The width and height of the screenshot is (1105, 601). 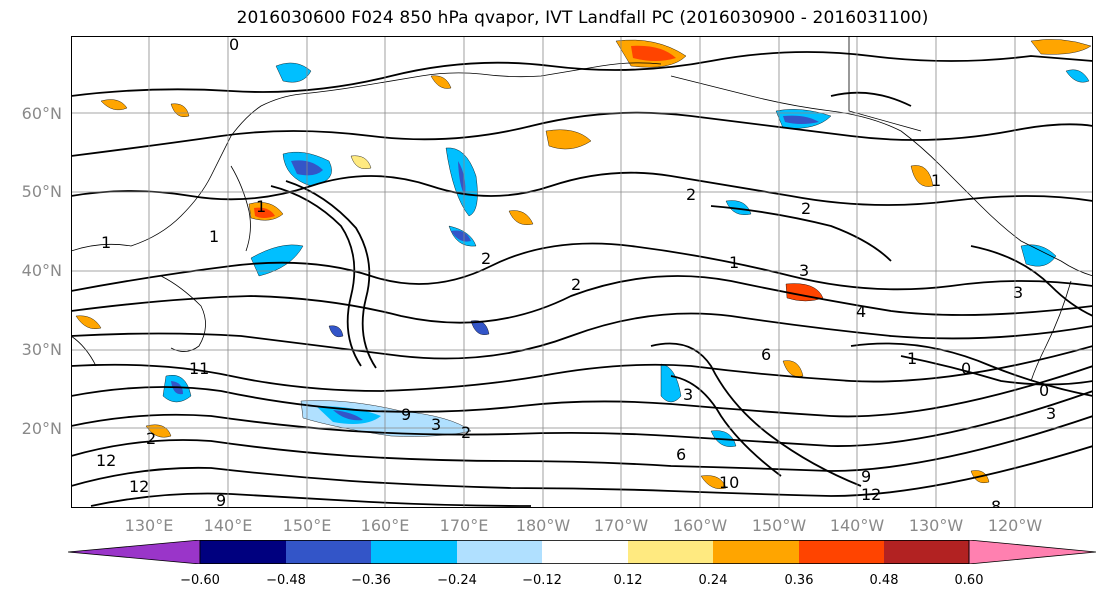 What do you see at coordinates (936, 525) in the screenshot?
I see `lon-label-130w: 130°W` at bounding box center [936, 525].